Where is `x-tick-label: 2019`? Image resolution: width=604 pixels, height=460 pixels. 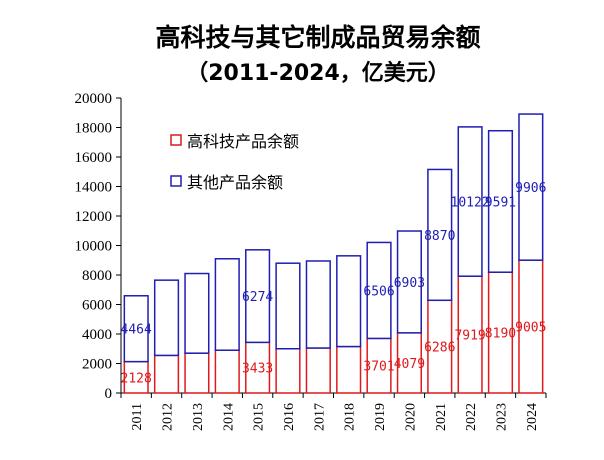 x-tick-label: 2019 is located at coordinates (380, 417).